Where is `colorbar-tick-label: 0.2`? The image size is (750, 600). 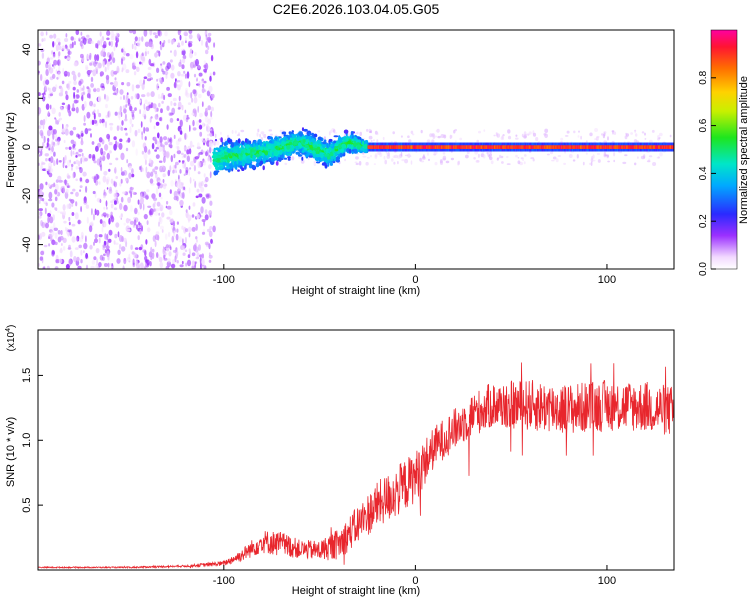
colorbar-tick-label: 0.2 is located at coordinates (703, 221).